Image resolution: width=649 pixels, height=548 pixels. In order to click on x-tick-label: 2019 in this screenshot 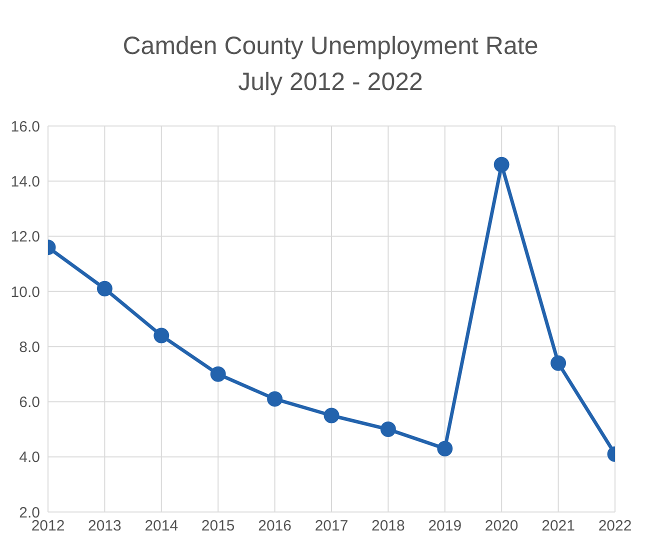, I will do `click(445, 526)`.